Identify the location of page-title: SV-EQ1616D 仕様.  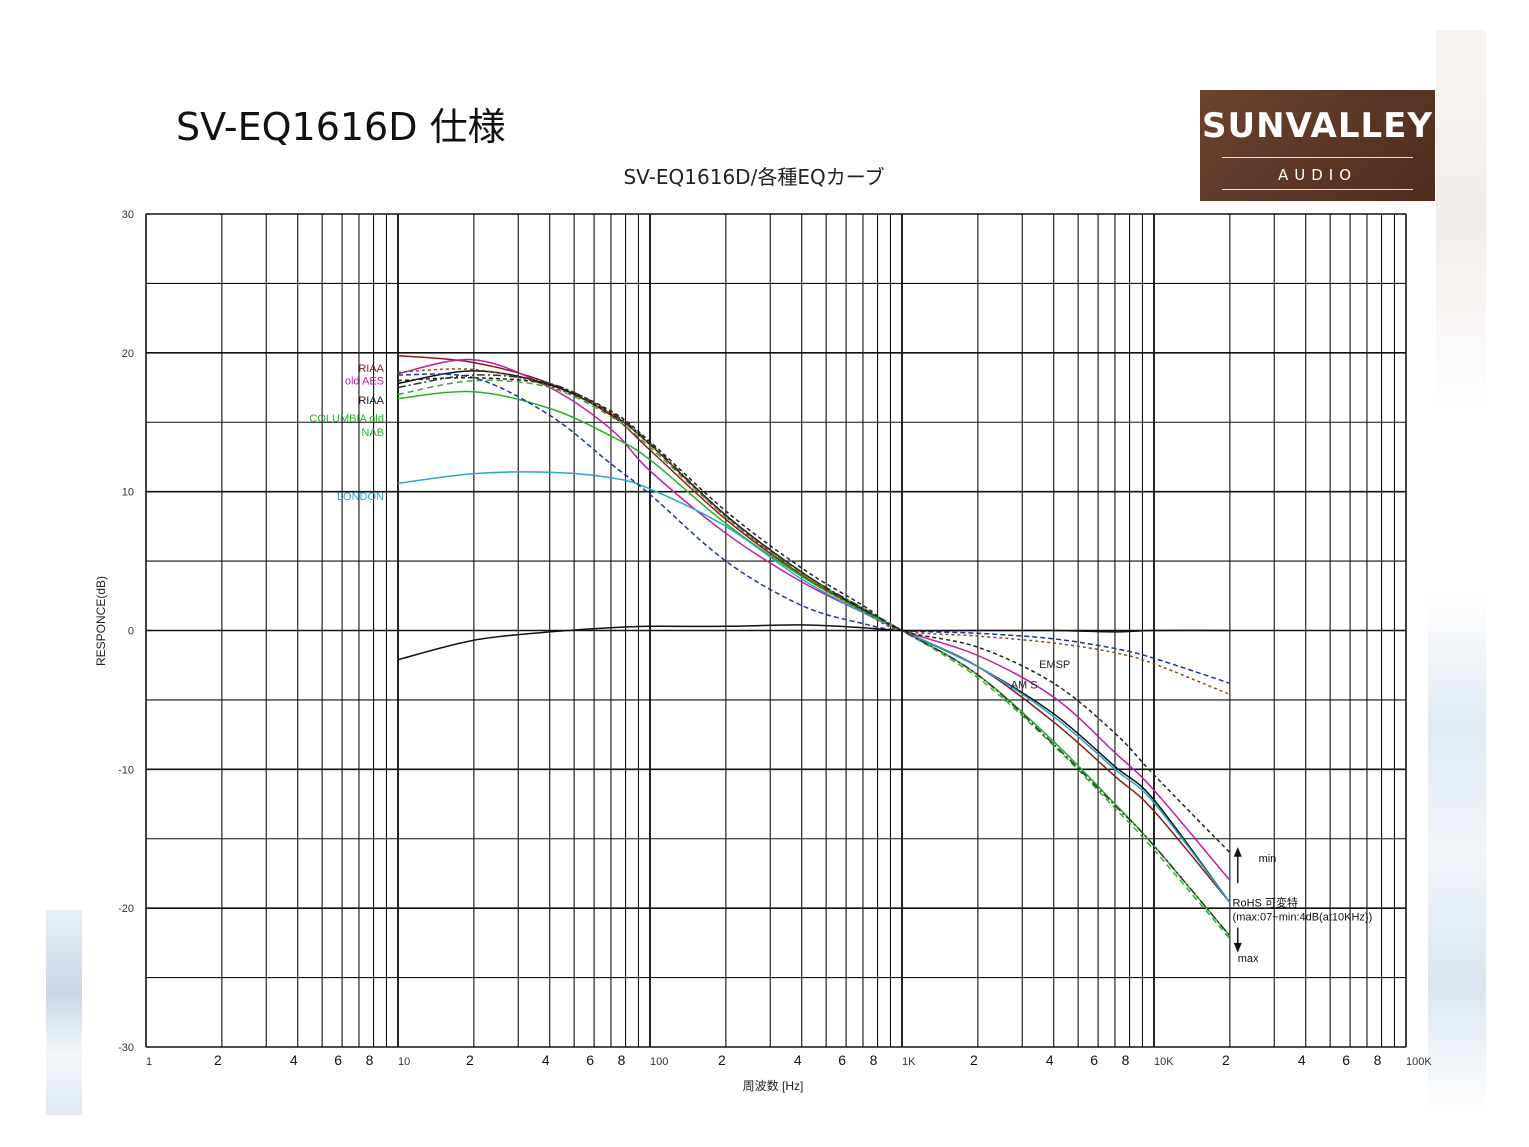
(341, 127).